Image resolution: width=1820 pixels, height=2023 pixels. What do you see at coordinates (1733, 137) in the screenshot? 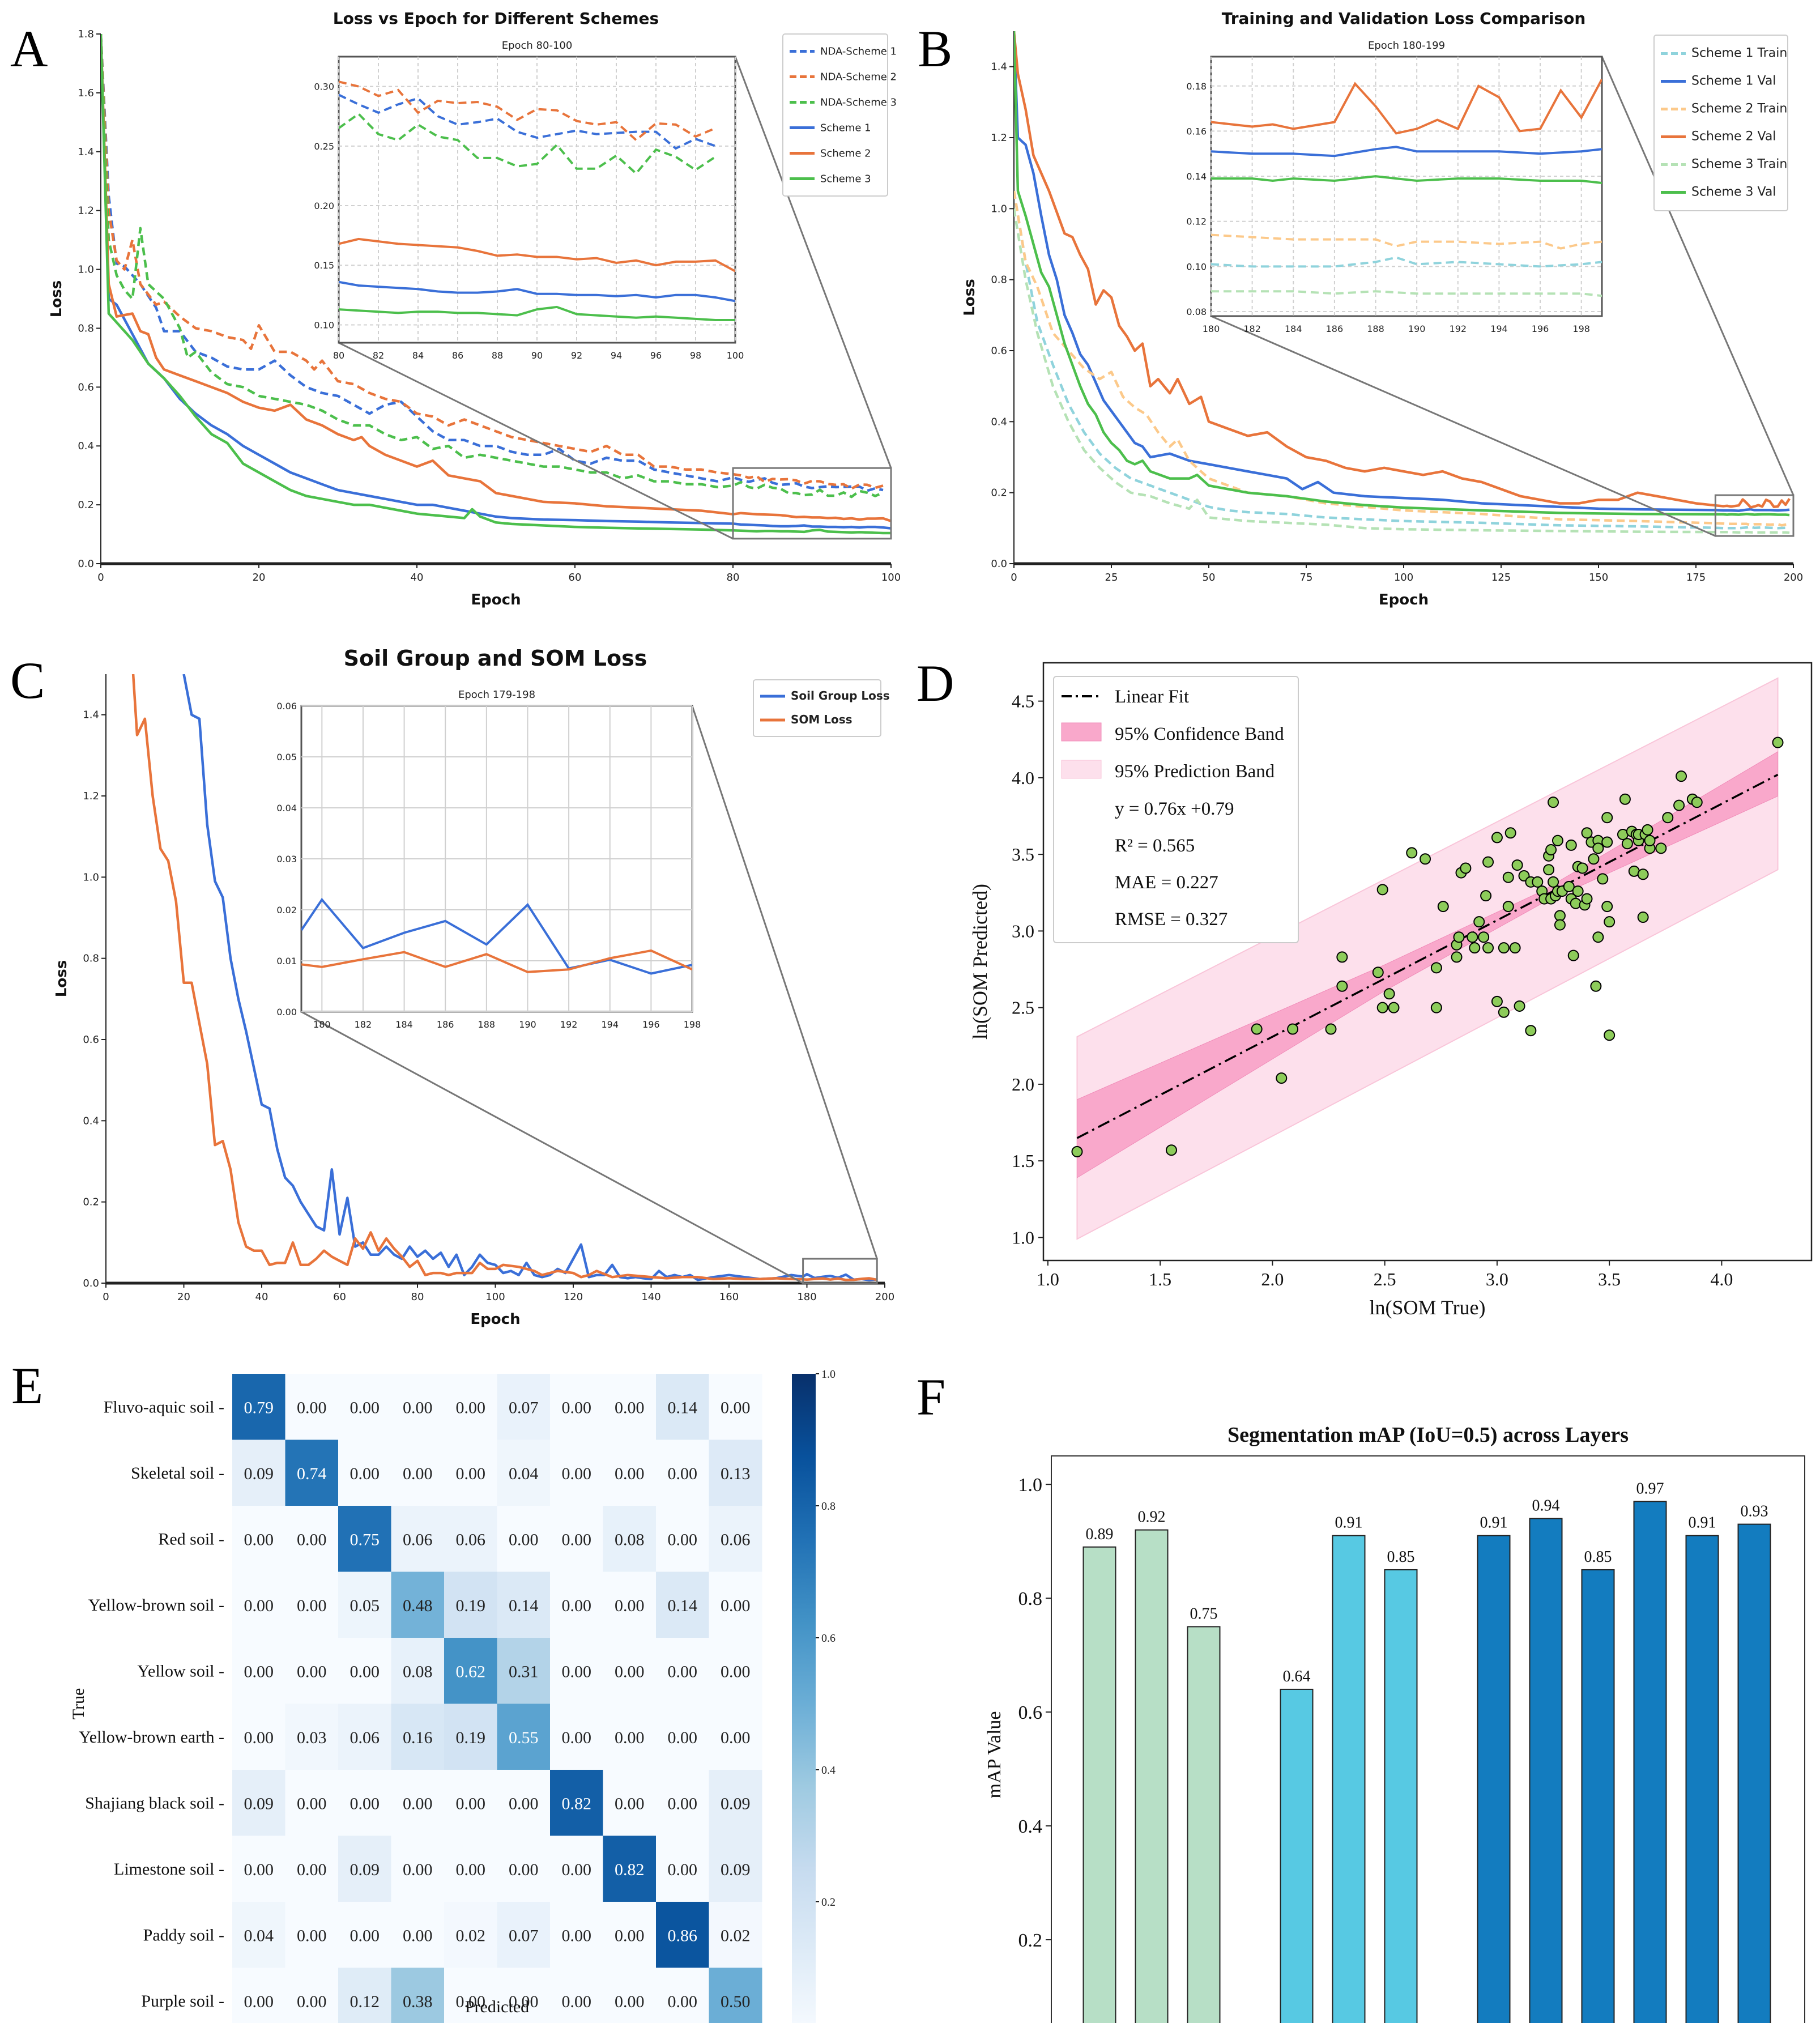
I see `legend-label: Scheme 2 Val` at bounding box center [1733, 137].